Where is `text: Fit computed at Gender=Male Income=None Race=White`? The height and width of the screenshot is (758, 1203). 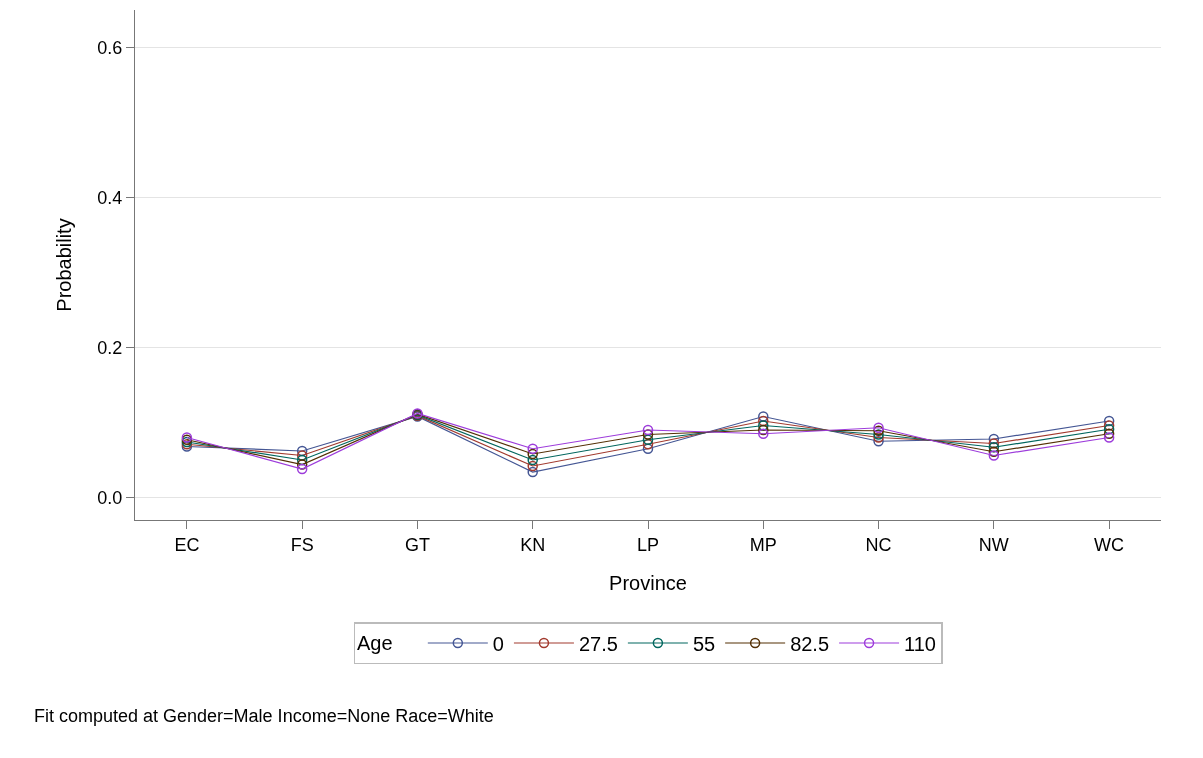
text: Fit computed at Gender=Male Income=None Race=White is located at coordinates (264, 716).